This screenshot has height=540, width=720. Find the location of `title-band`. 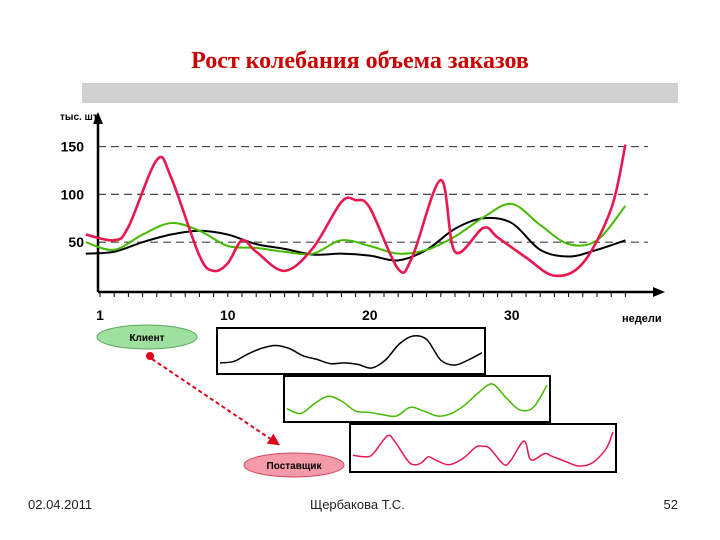

title-band is located at coordinates (380, 93).